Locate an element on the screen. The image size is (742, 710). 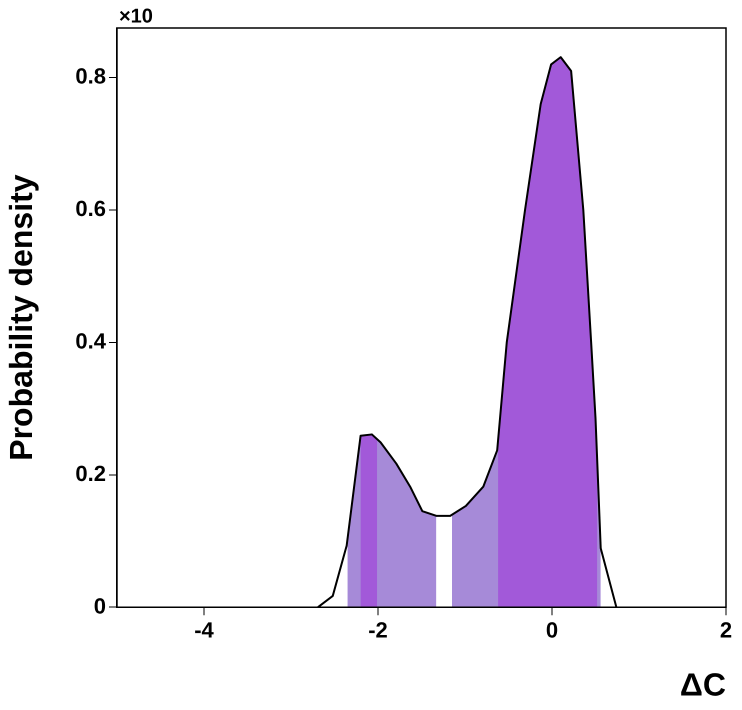
x-axis-title: ΔC is located at coordinates (703, 684).